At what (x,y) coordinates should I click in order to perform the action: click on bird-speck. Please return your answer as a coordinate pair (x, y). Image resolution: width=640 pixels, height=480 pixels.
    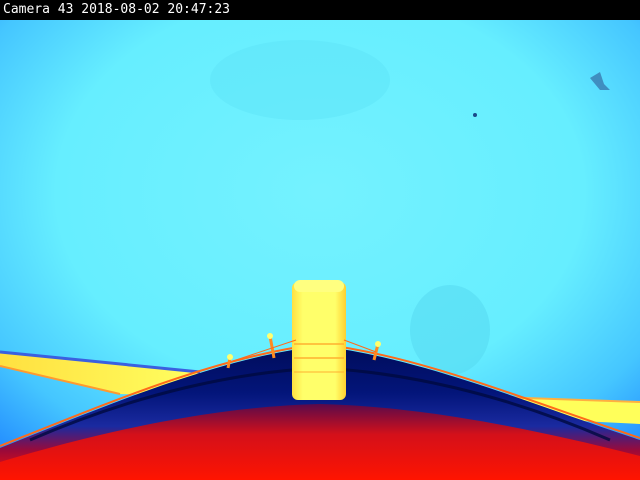
    Looking at the image, I should click on (600, 81).